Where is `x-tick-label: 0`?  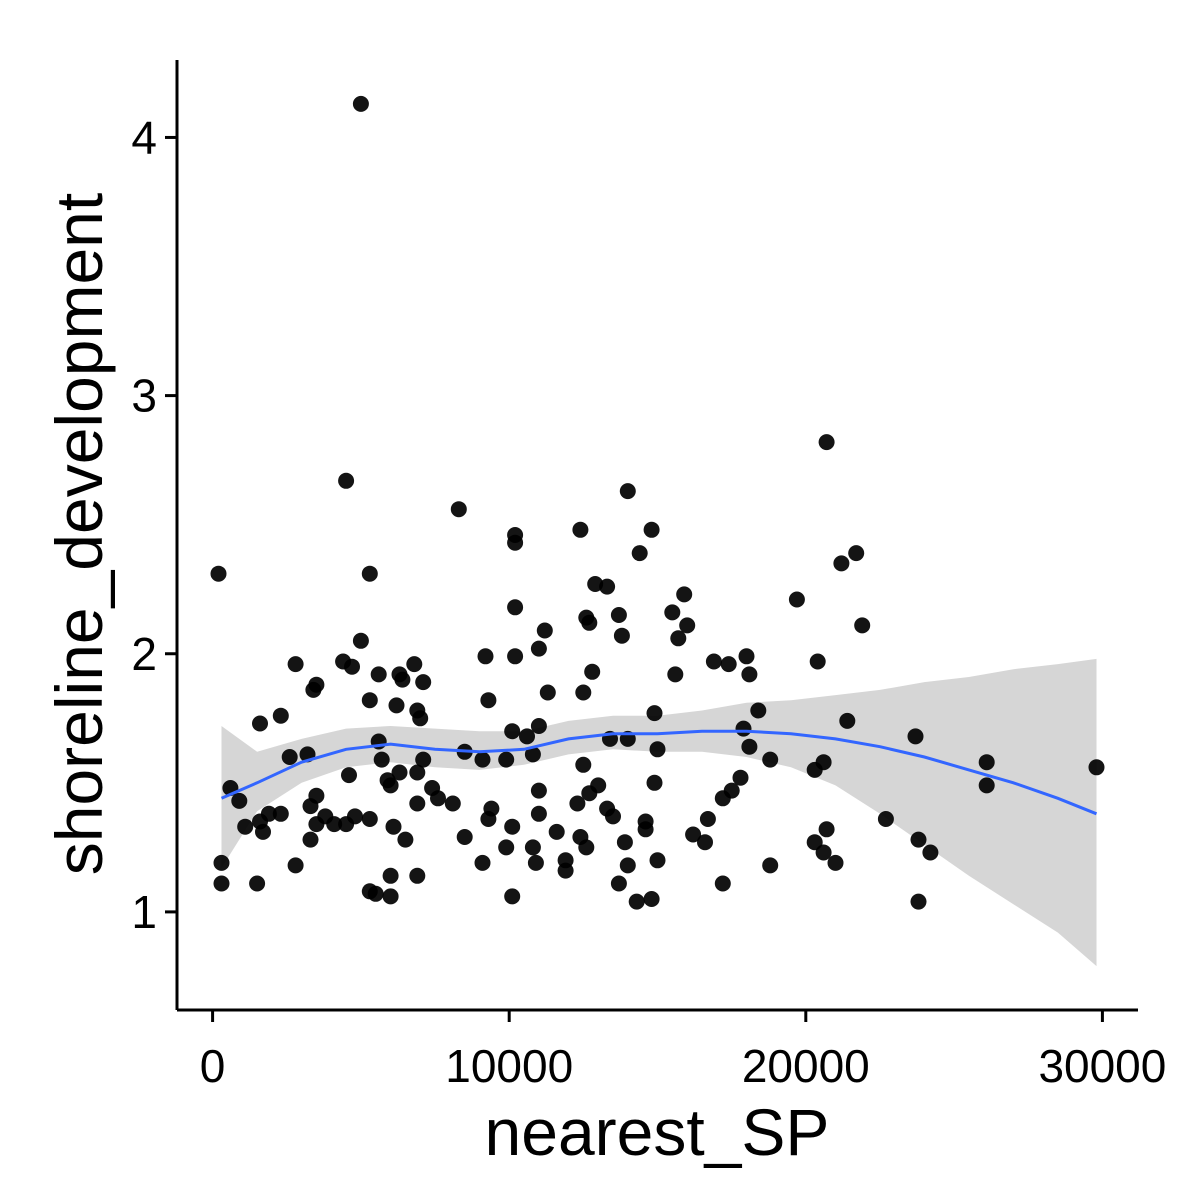 x-tick-label: 0 is located at coordinates (213, 1066).